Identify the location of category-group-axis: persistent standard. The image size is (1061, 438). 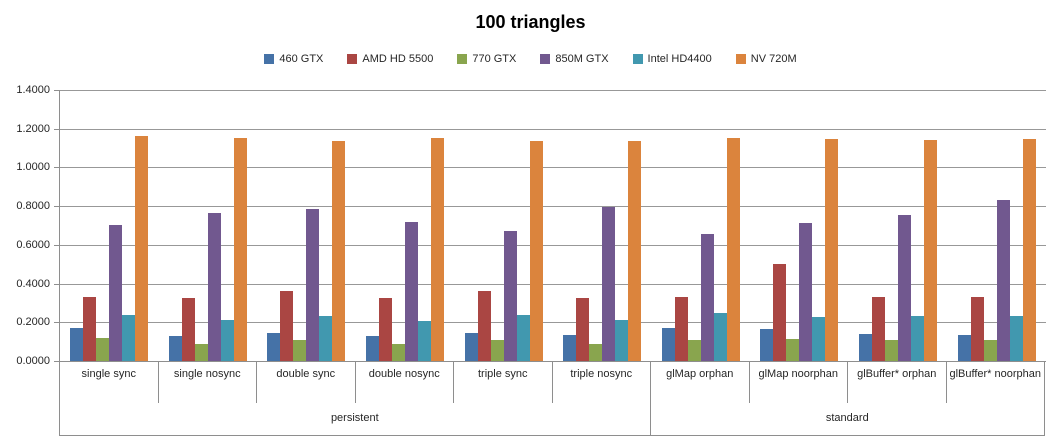
(552, 419).